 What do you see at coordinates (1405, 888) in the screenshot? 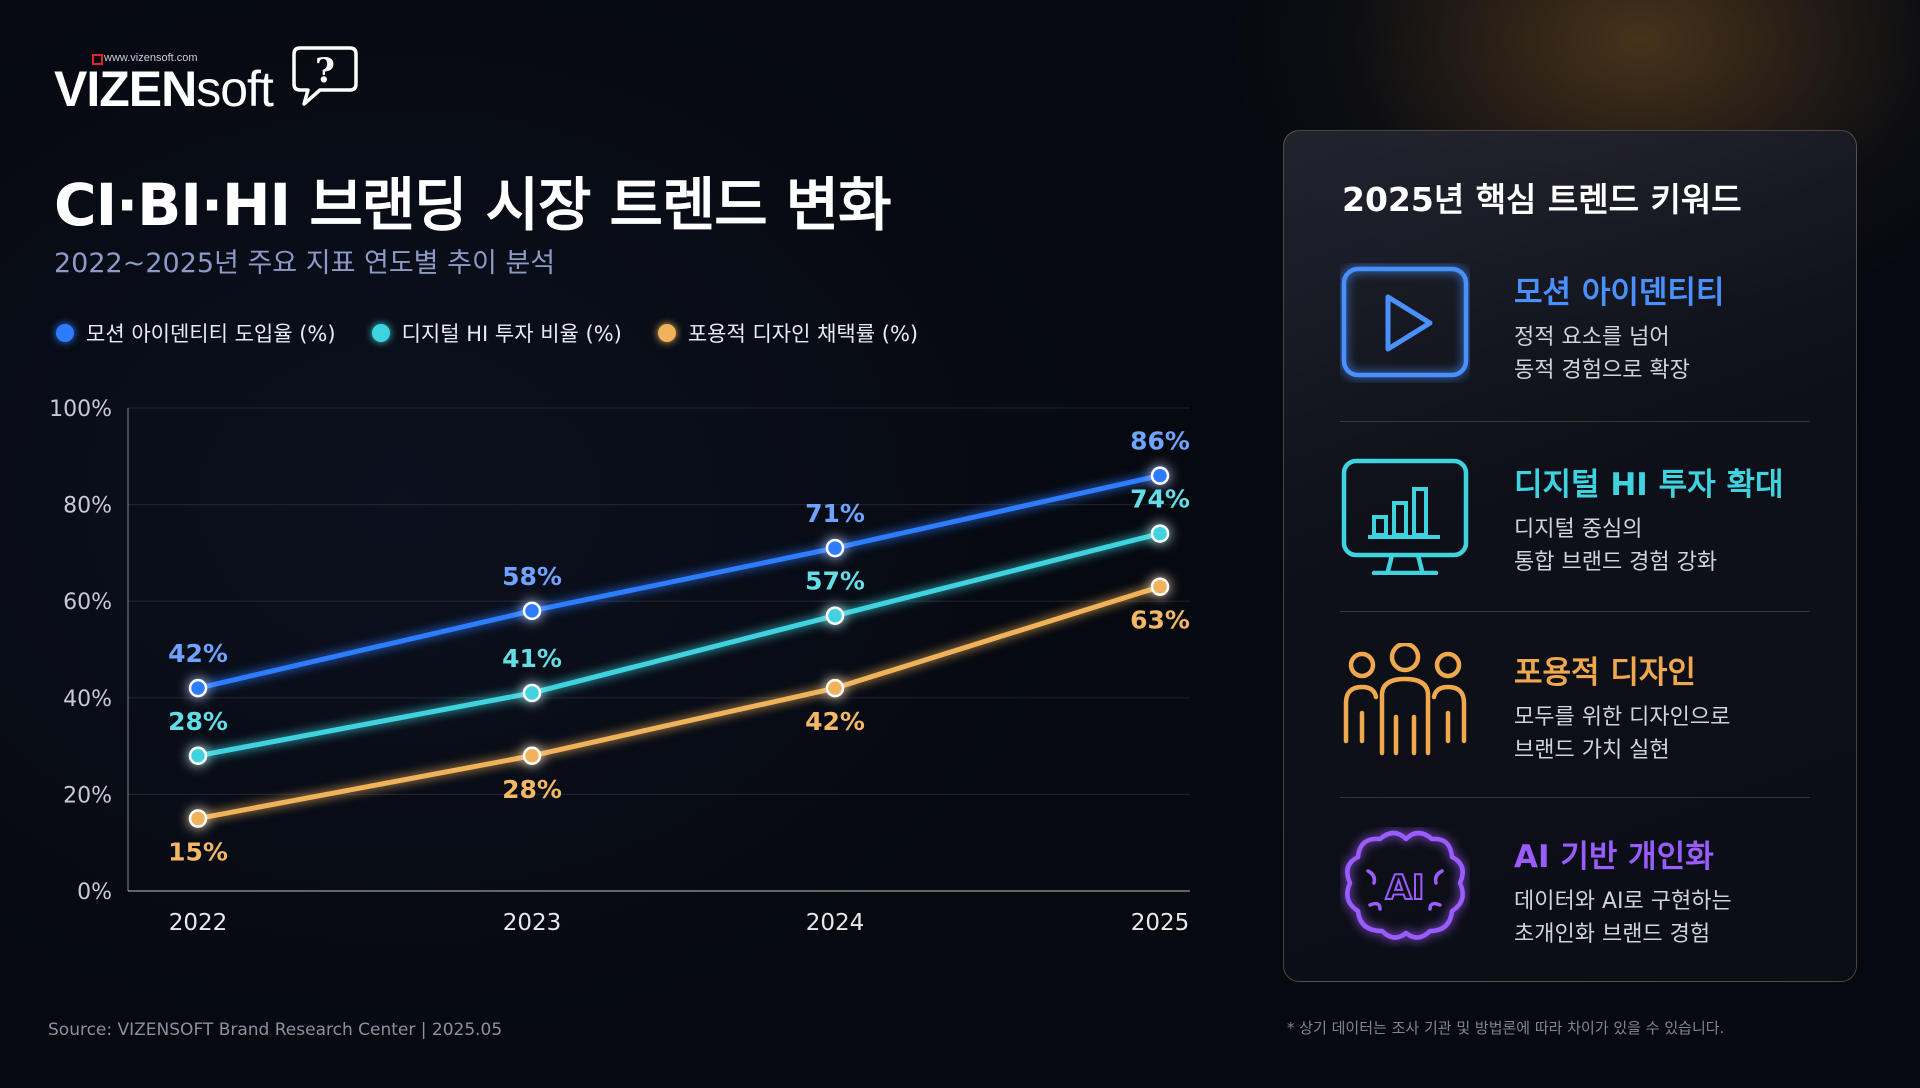
I see `ai-icon-text: AI` at bounding box center [1405, 888].